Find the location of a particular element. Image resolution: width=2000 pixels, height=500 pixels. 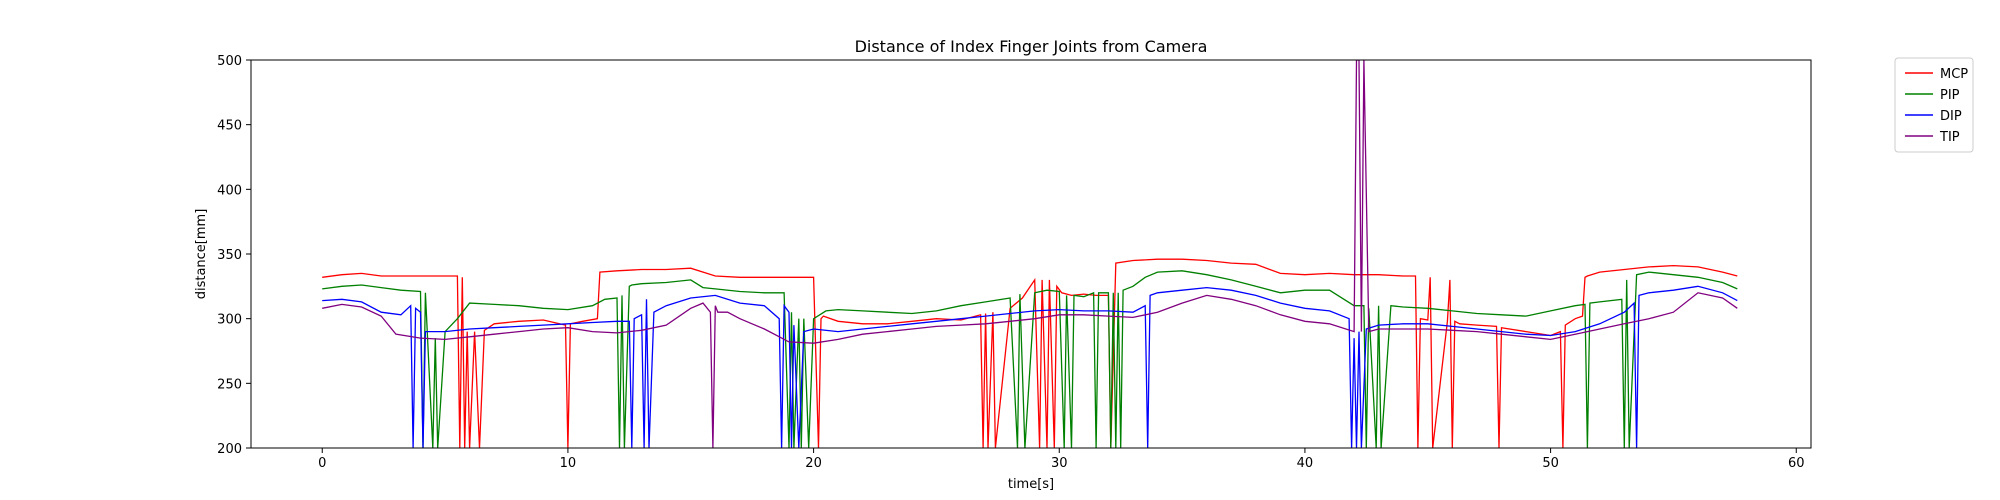

x-tick-label: 50 is located at coordinates (1550, 463).